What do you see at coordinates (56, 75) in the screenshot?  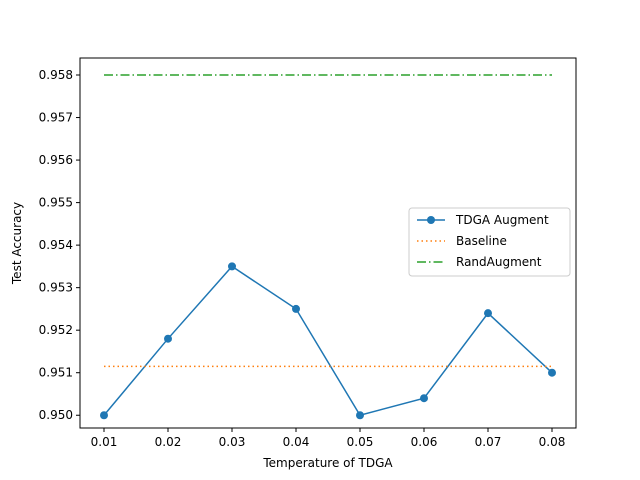 I see `y-tick-label: 0.958` at bounding box center [56, 75].